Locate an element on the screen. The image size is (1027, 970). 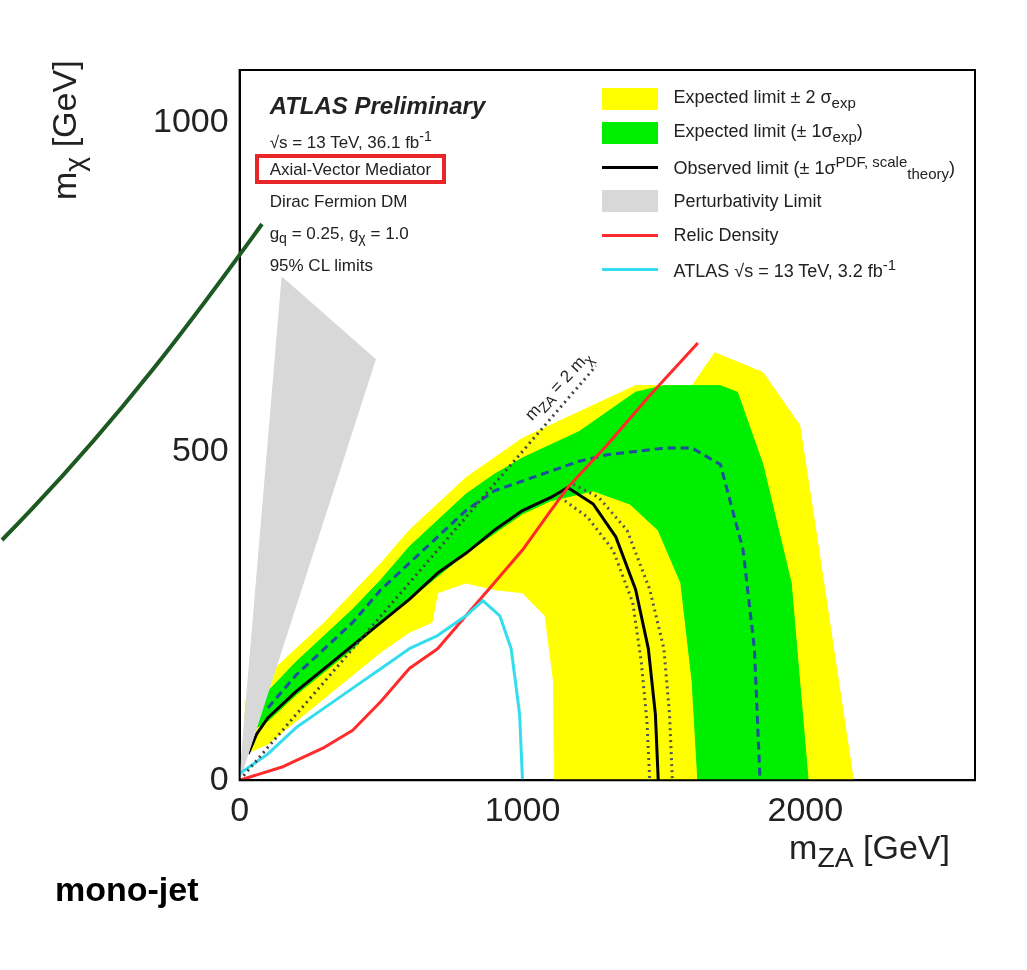
legend-label: Perturbativity Limit is located at coordinates (747, 201).